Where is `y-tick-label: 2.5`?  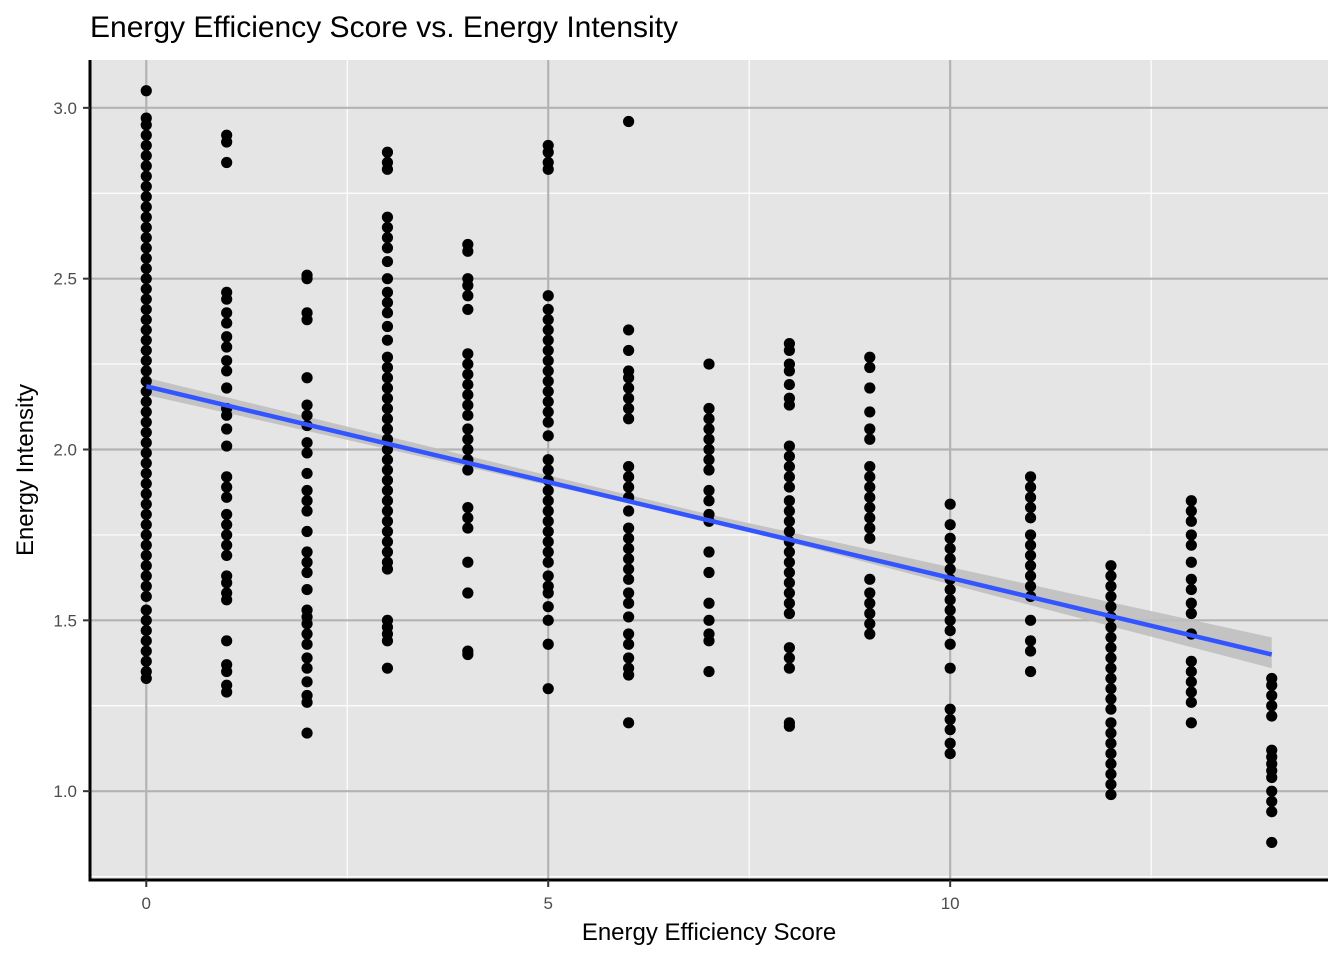 y-tick-label: 2.5 is located at coordinates (65, 279).